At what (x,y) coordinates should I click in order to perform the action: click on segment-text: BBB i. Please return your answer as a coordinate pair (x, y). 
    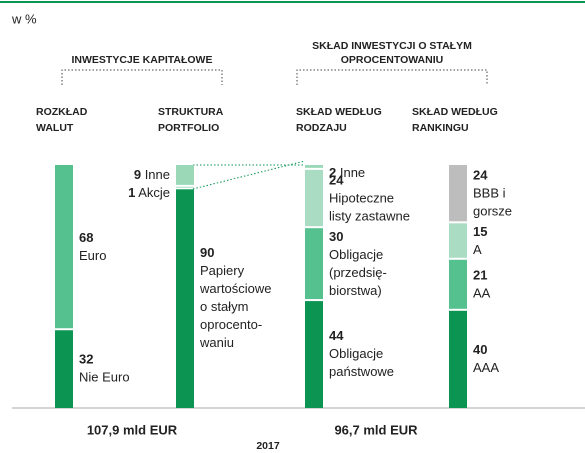
    Looking at the image, I should click on (489, 193).